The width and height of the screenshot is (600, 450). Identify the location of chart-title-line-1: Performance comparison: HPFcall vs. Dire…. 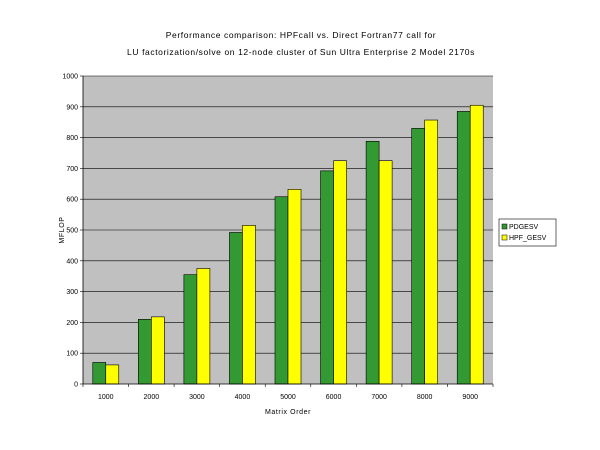
(301, 35).